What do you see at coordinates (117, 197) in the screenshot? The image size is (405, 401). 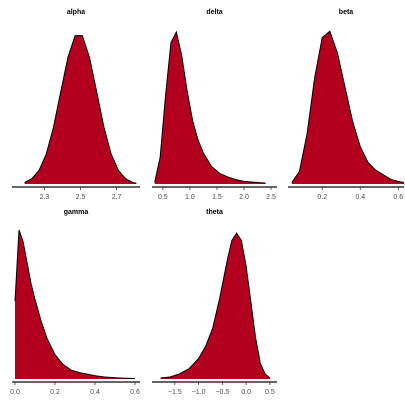 I see `x-tick-label: 2.7` at bounding box center [117, 197].